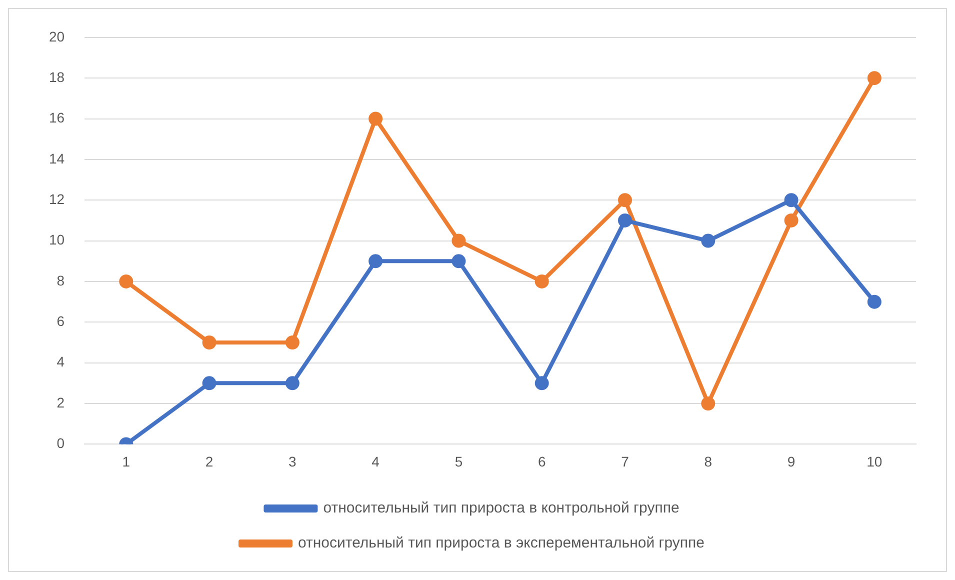 Image resolution: width=955 pixels, height=580 pixels. Describe the element at coordinates (708, 461) in the screenshot. I see `x-tick-label: 8` at that location.